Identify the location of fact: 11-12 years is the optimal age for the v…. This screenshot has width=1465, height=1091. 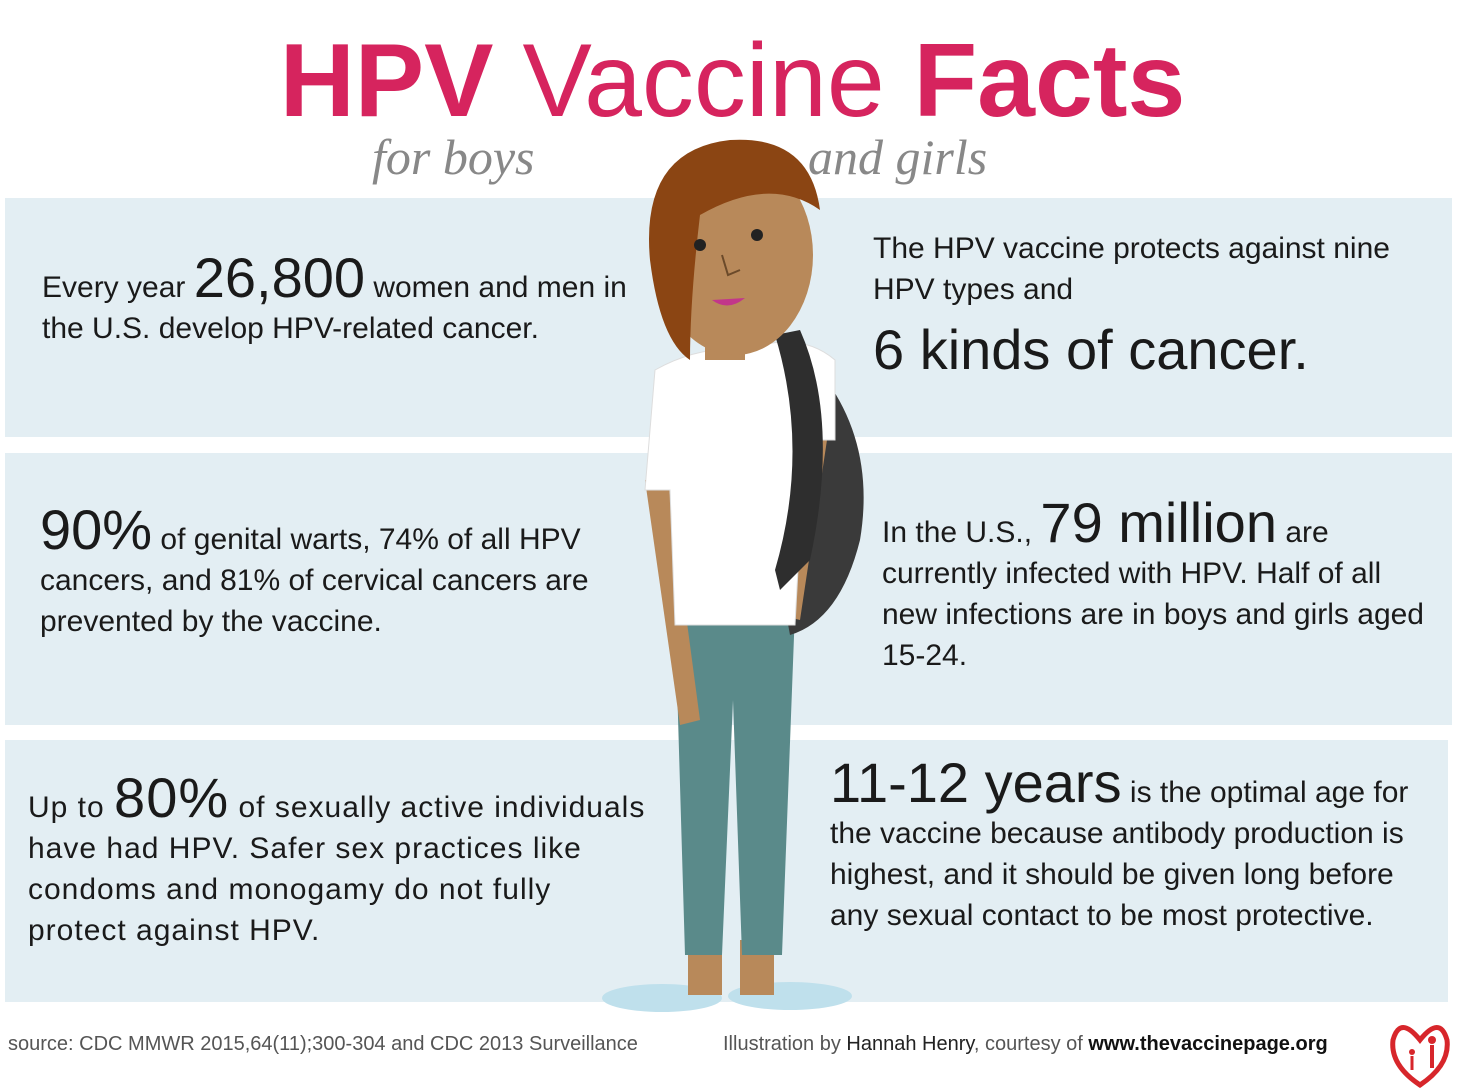
(1130, 845).